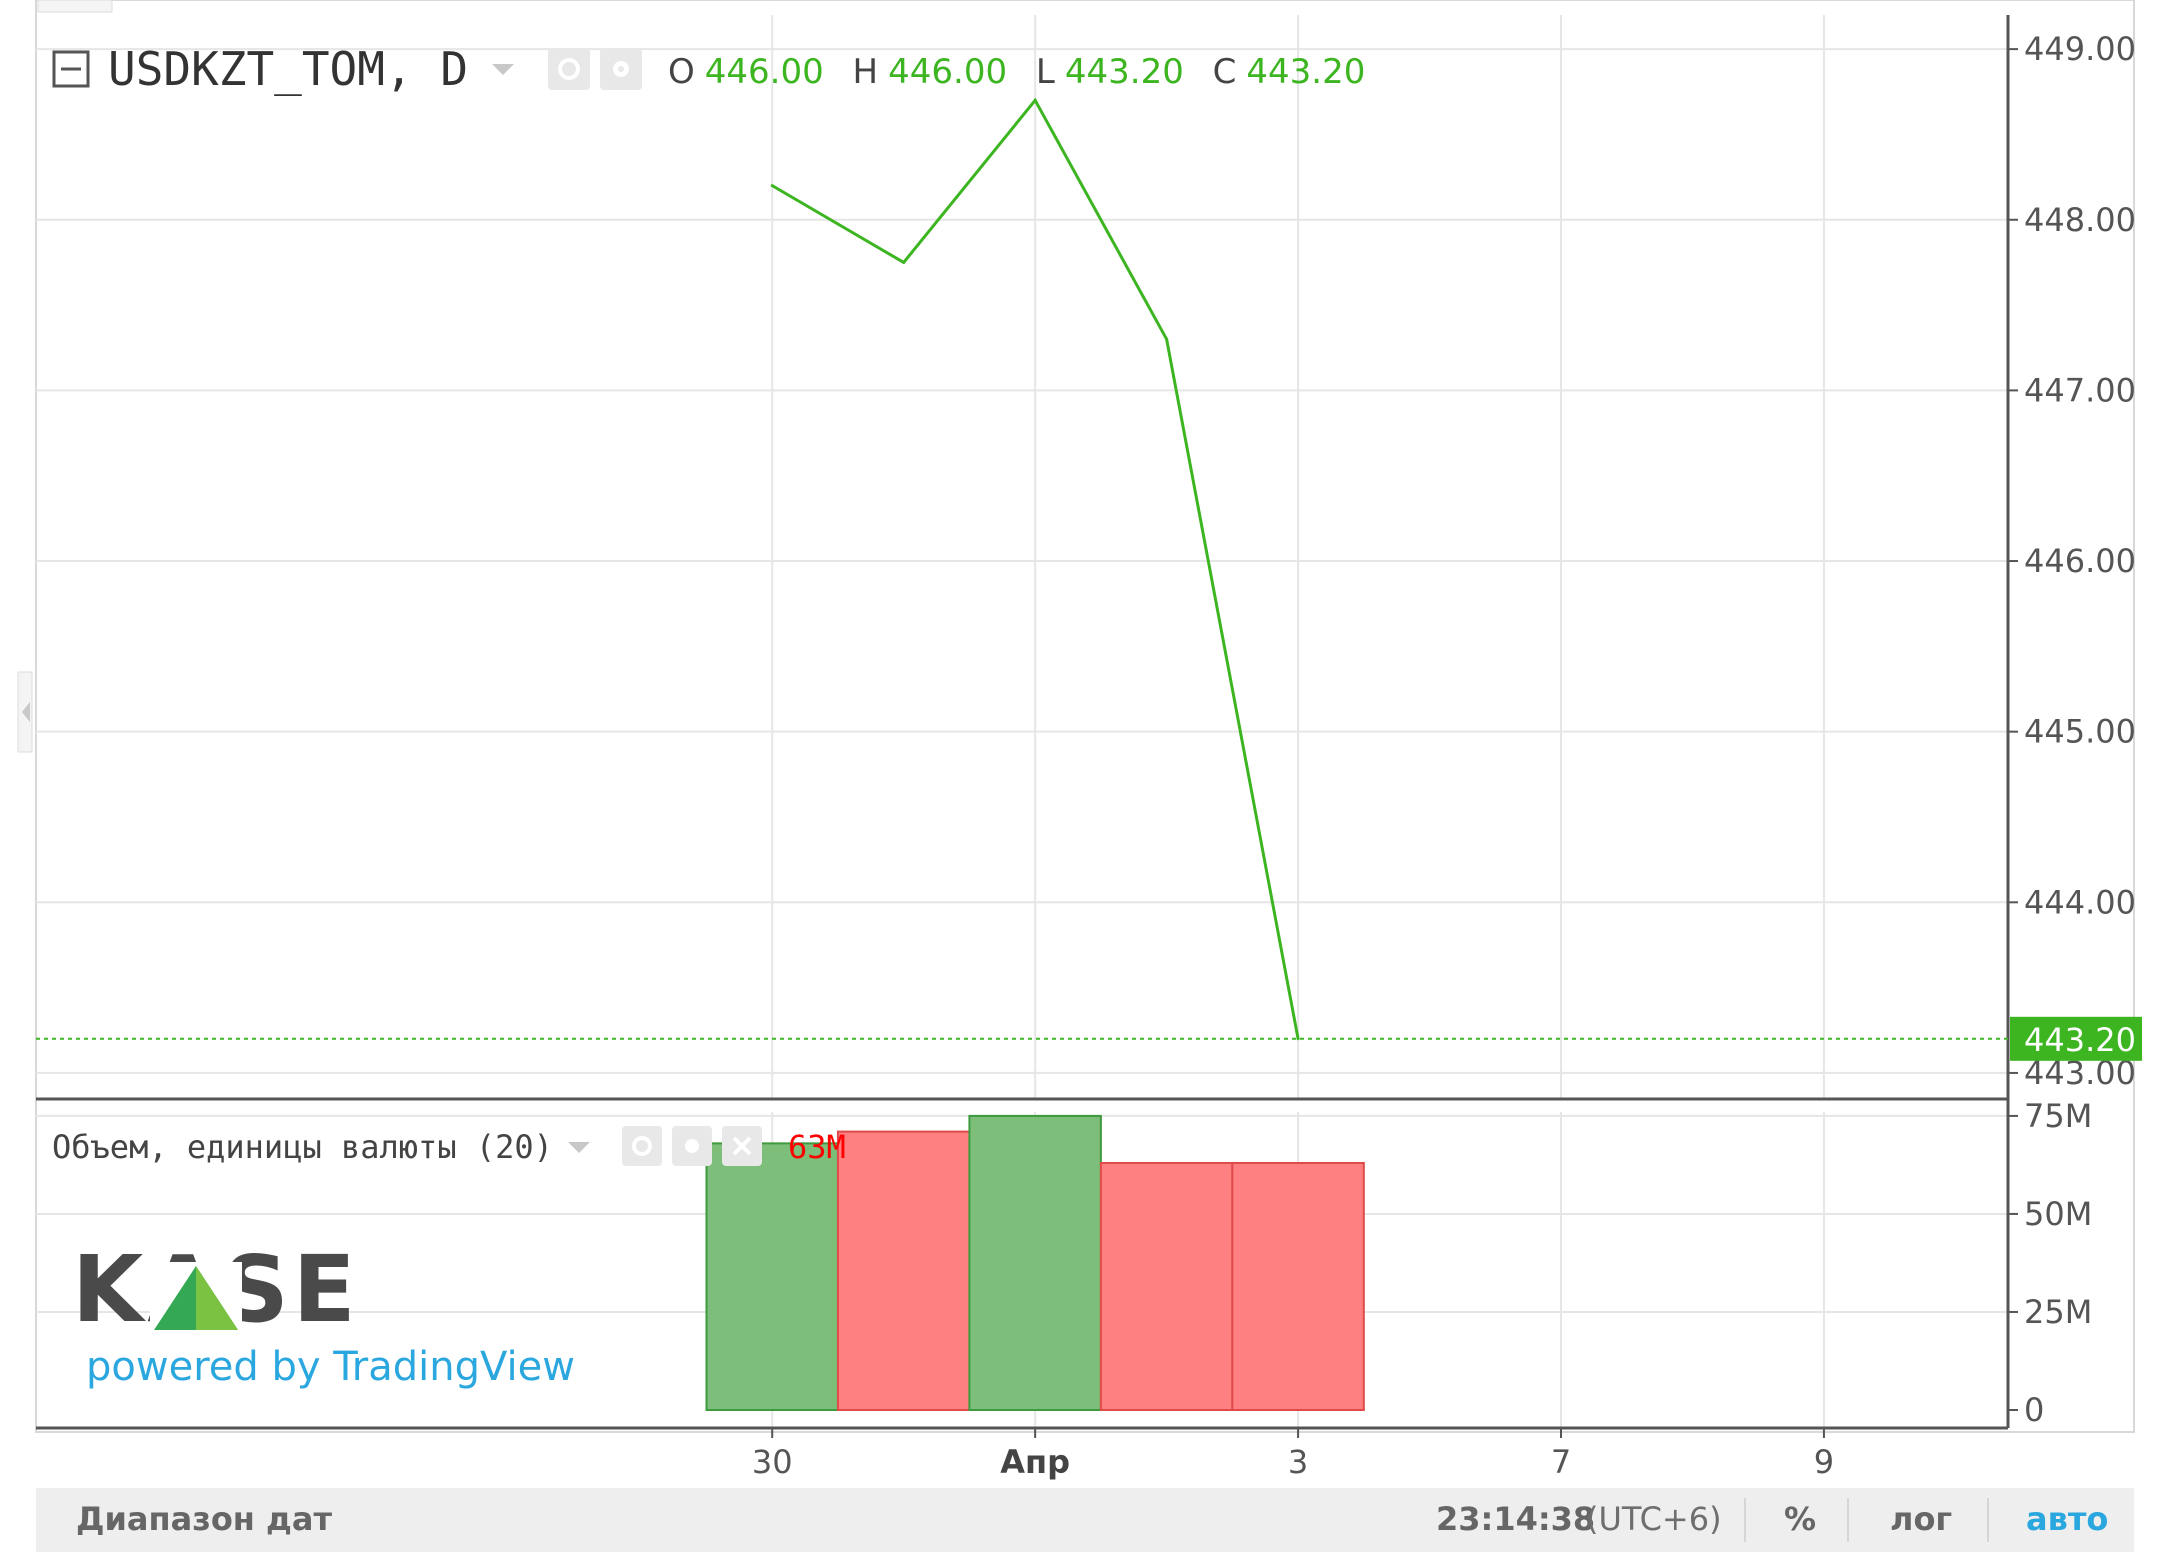  I want to click on clock-time: 23:14:38, so click(1516, 1519).